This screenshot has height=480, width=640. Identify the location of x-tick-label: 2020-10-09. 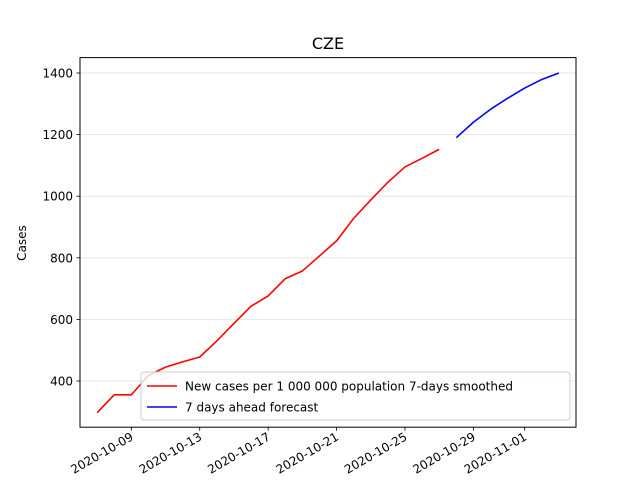
(101, 453).